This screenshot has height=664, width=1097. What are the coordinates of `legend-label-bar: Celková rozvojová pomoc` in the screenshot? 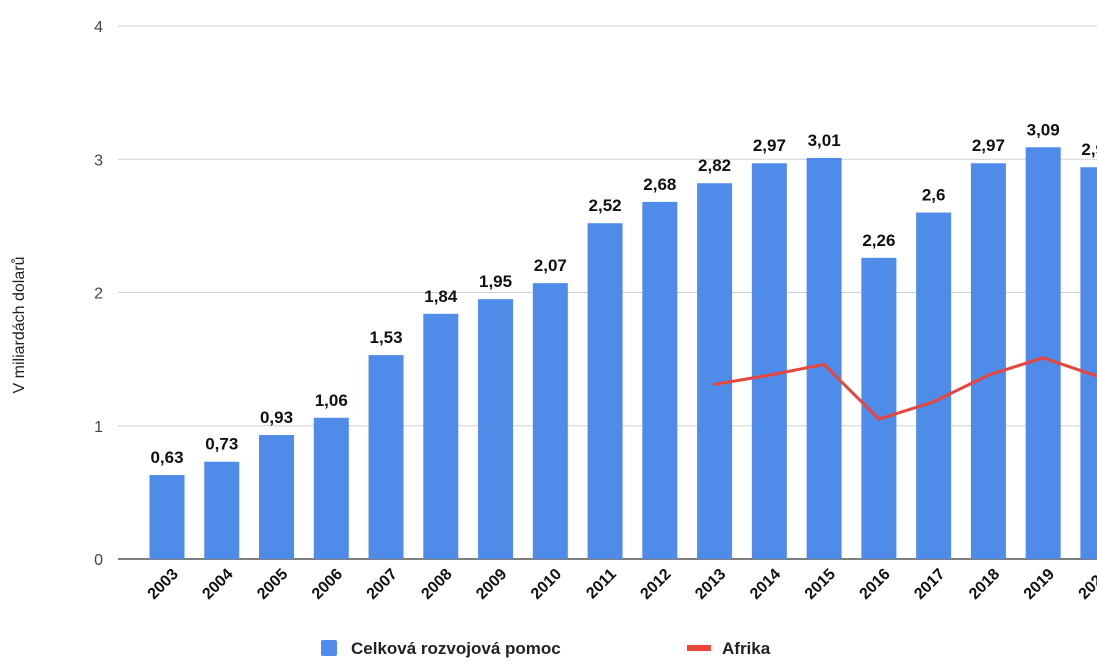 It's located at (456, 648).